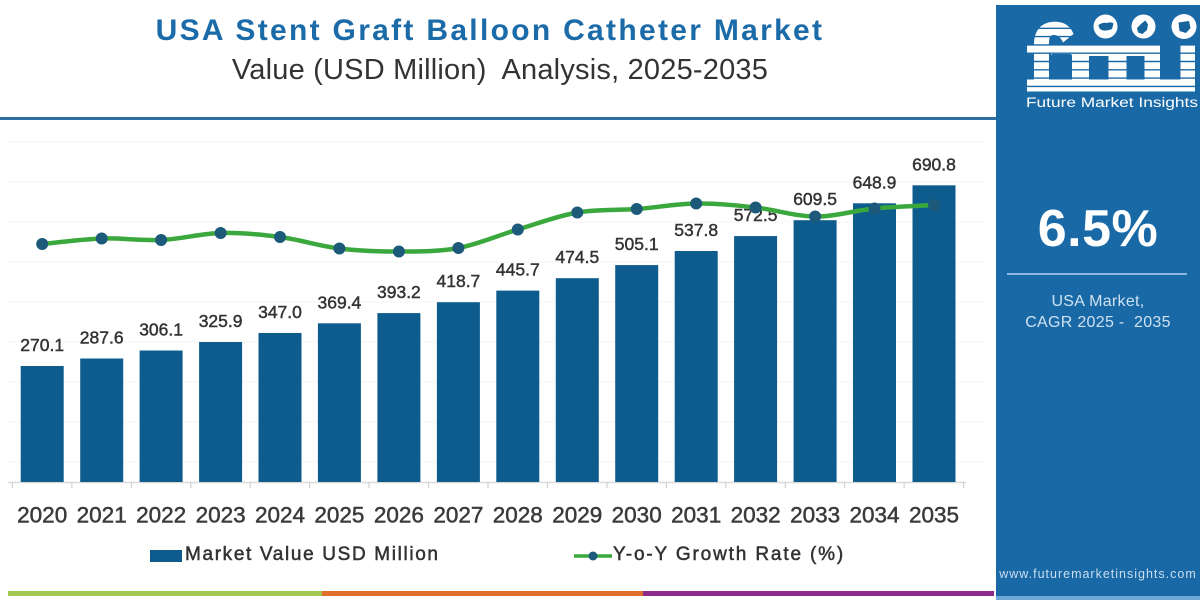 Image resolution: width=1200 pixels, height=600 pixels. What do you see at coordinates (637, 244) in the screenshot?
I see `svg-text: 505.1` at bounding box center [637, 244].